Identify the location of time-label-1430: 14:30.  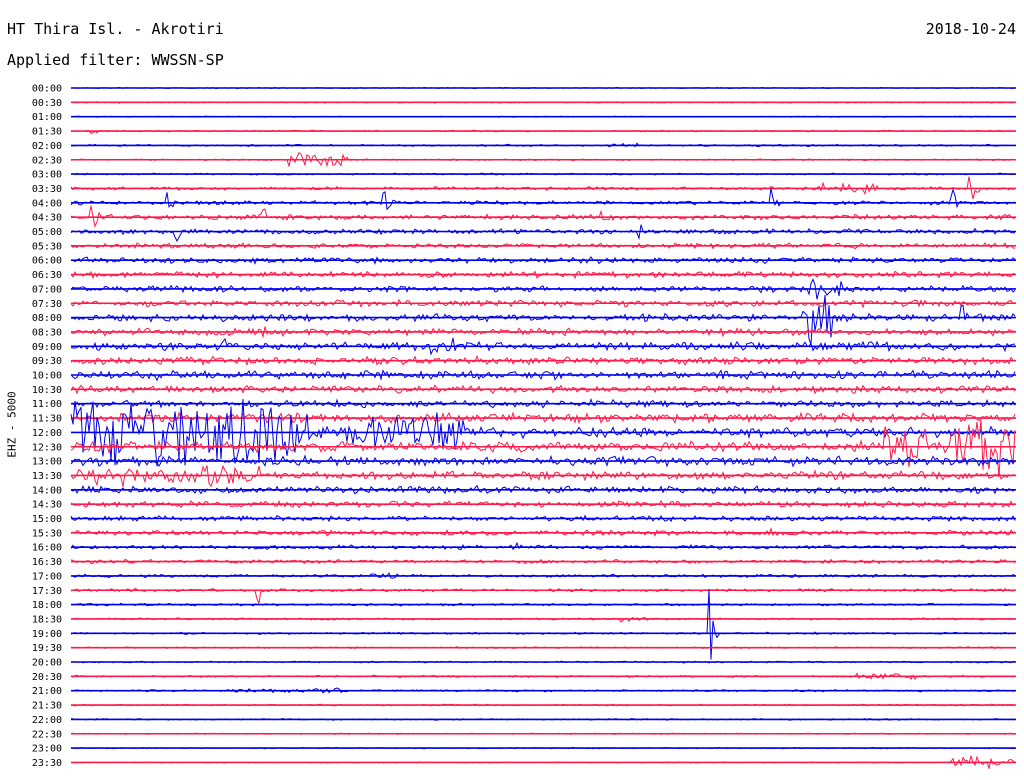
(47, 505).